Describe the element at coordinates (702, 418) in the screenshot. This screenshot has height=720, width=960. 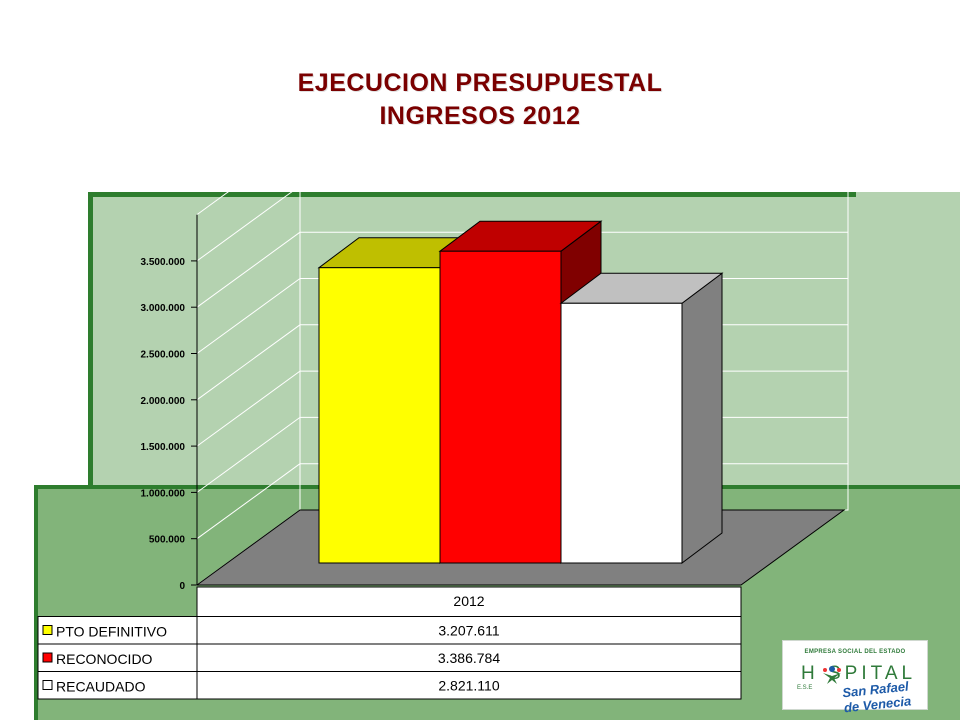
I see `bar-side` at that location.